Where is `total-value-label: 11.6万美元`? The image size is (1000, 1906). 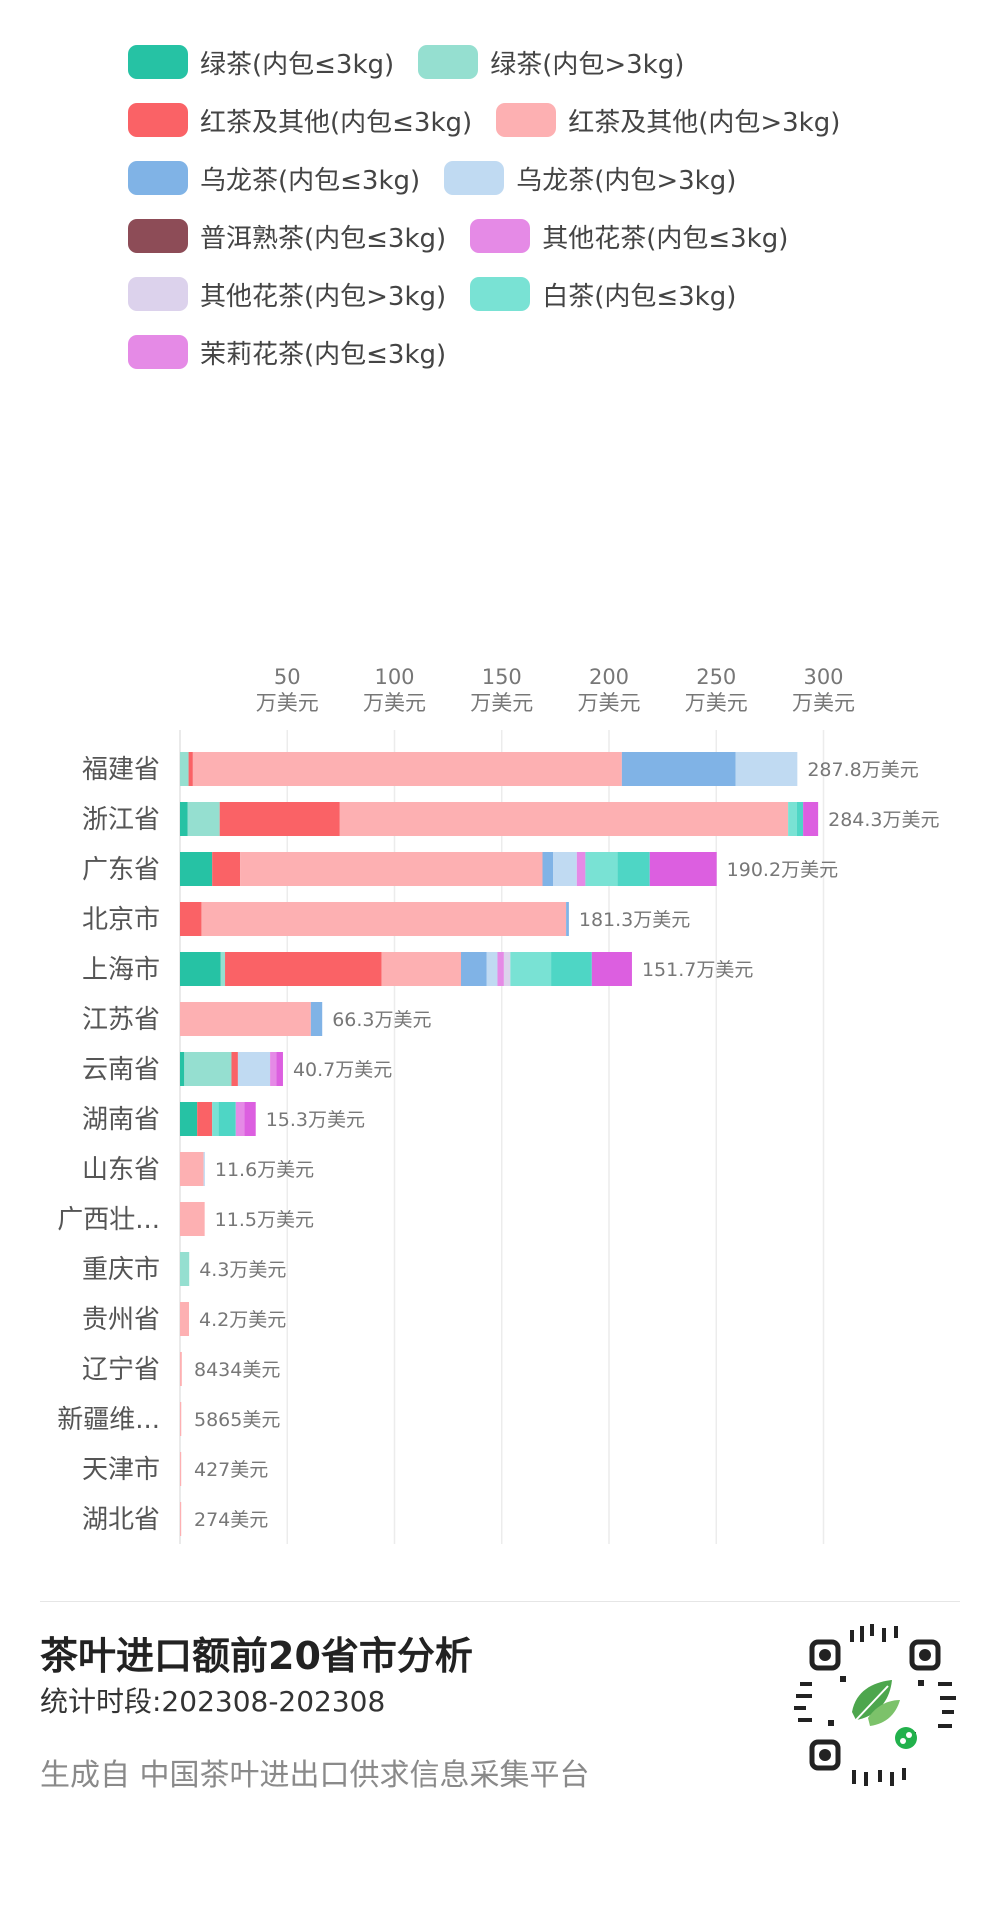 total-value-label: 11.6万美元 is located at coordinates (264, 1170).